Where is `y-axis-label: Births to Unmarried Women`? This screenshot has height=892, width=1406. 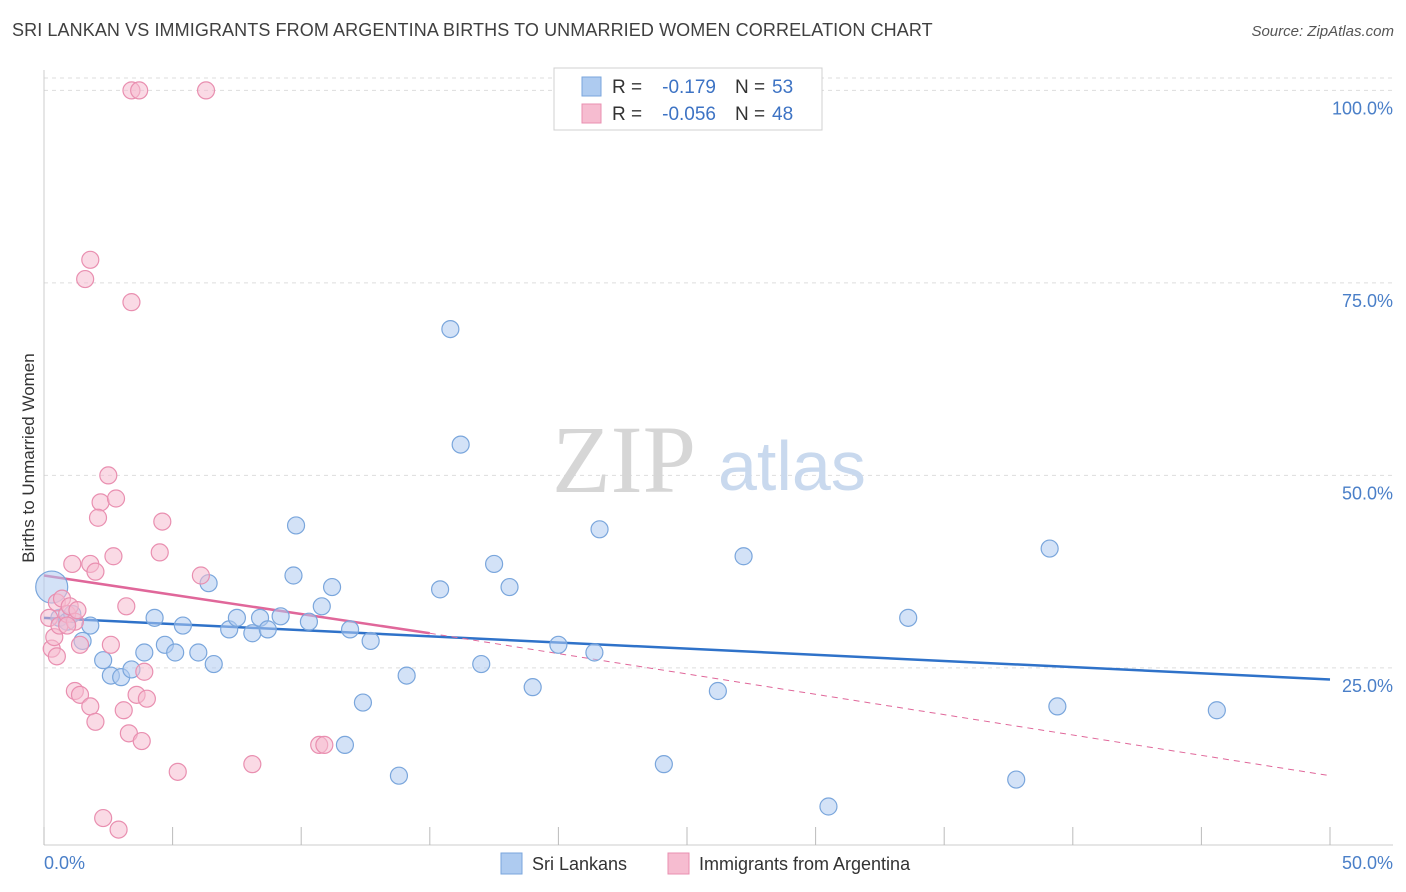 y-axis-label: Births to Unmarried Women is located at coordinates (28, 457).